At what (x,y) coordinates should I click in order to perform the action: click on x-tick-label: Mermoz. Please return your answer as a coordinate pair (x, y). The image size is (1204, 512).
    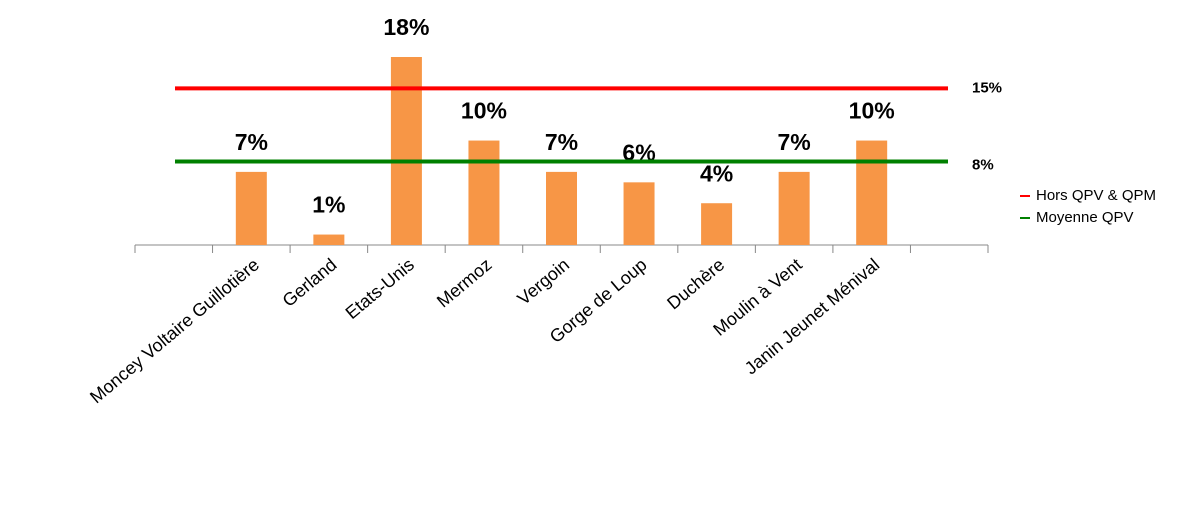
    Looking at the image, I should click on (464, 282).